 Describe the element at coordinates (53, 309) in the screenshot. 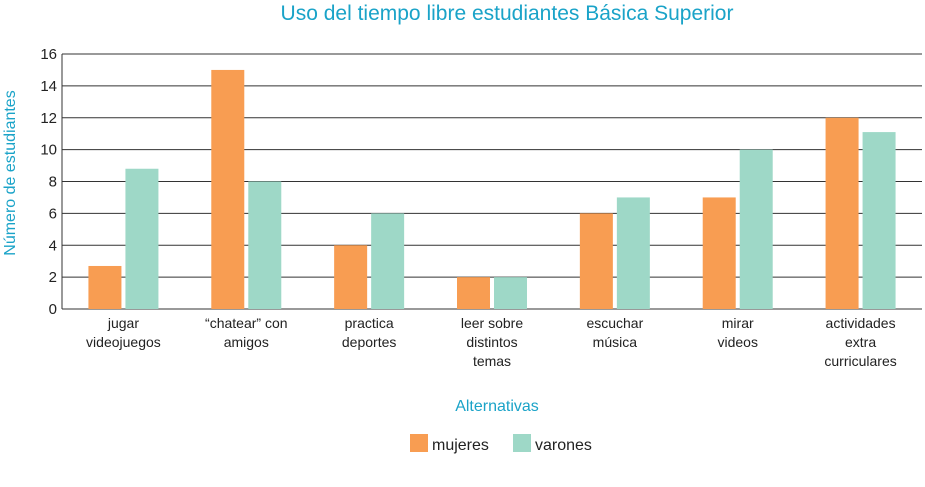

I see `y-tick-label: 0` at that location.